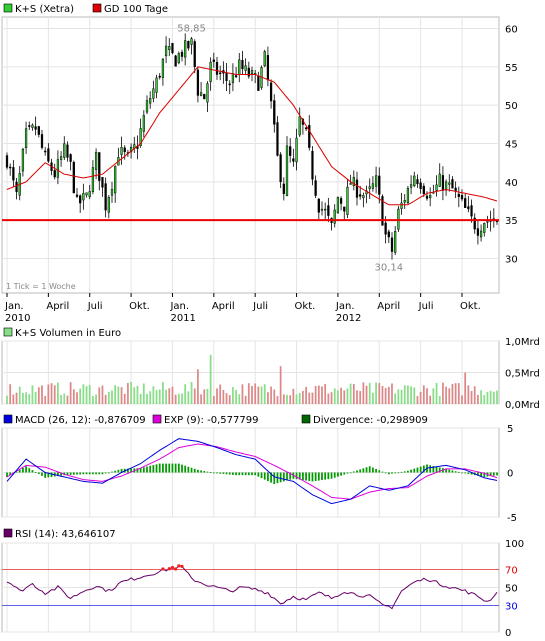 This screenshot has width=545, height=641. What do you see at coordinates (305, 306) in the screenshot?
I see `x-tick-7: Okt.` at bounding box center [305, 306].